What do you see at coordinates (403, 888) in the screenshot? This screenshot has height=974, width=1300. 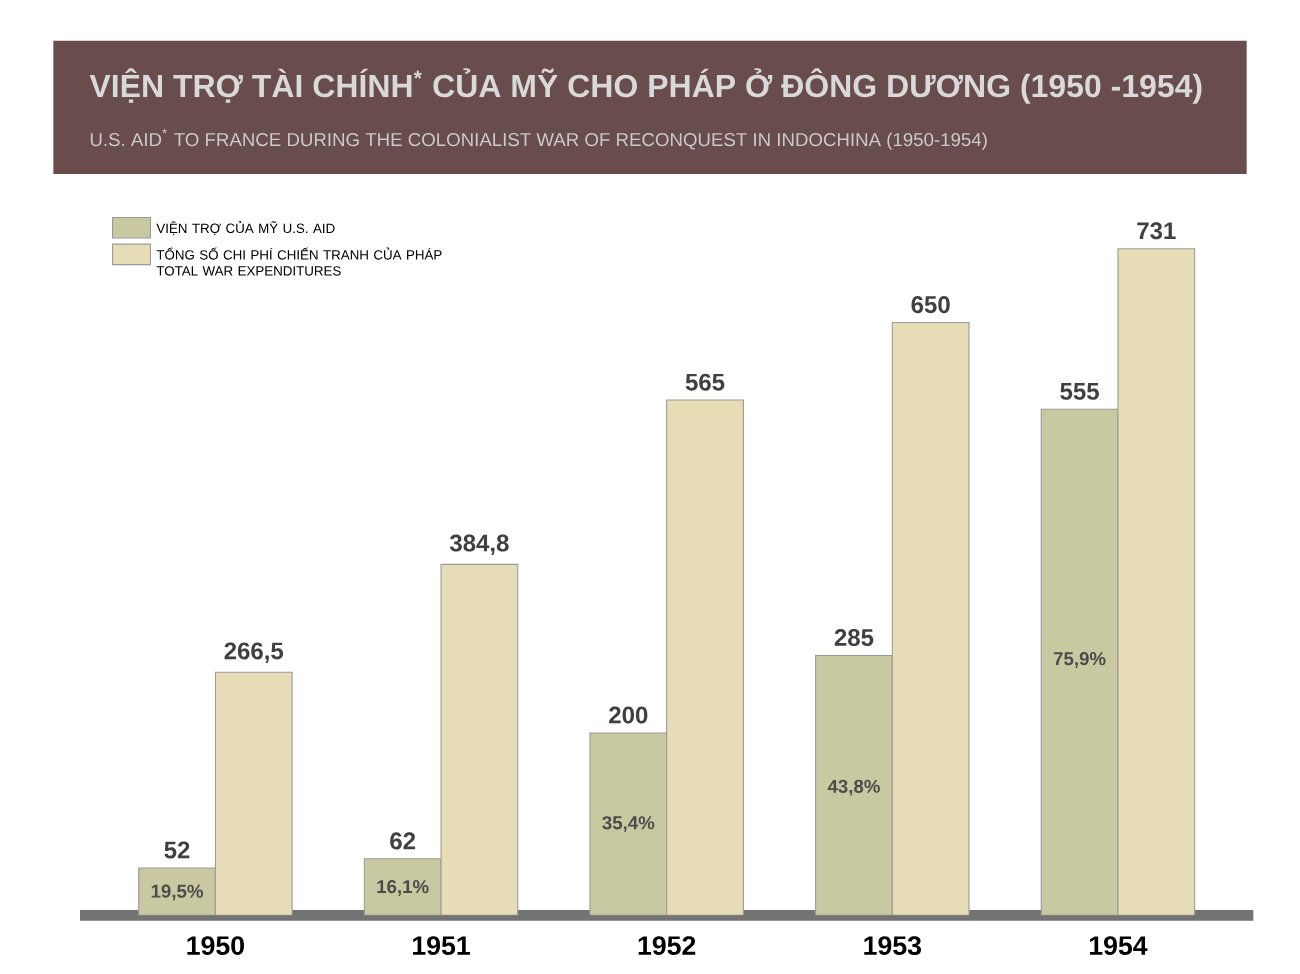 I see `annotation: 16,1%` at bounding box center [403, 888].